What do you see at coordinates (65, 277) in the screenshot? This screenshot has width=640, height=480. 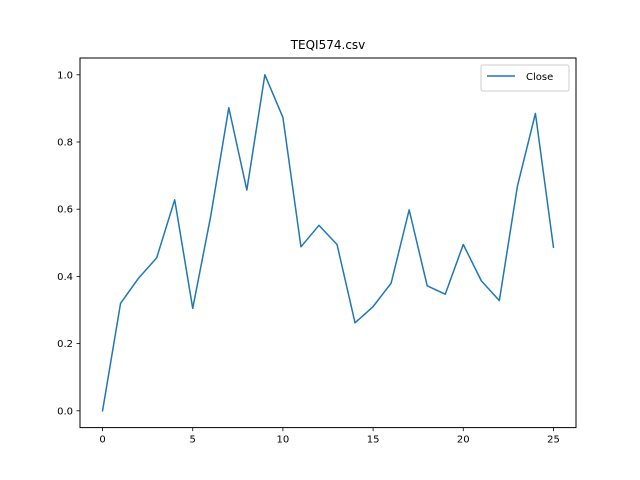 I see `y-tick-label: 0.4` at bounding box center [65, 277].